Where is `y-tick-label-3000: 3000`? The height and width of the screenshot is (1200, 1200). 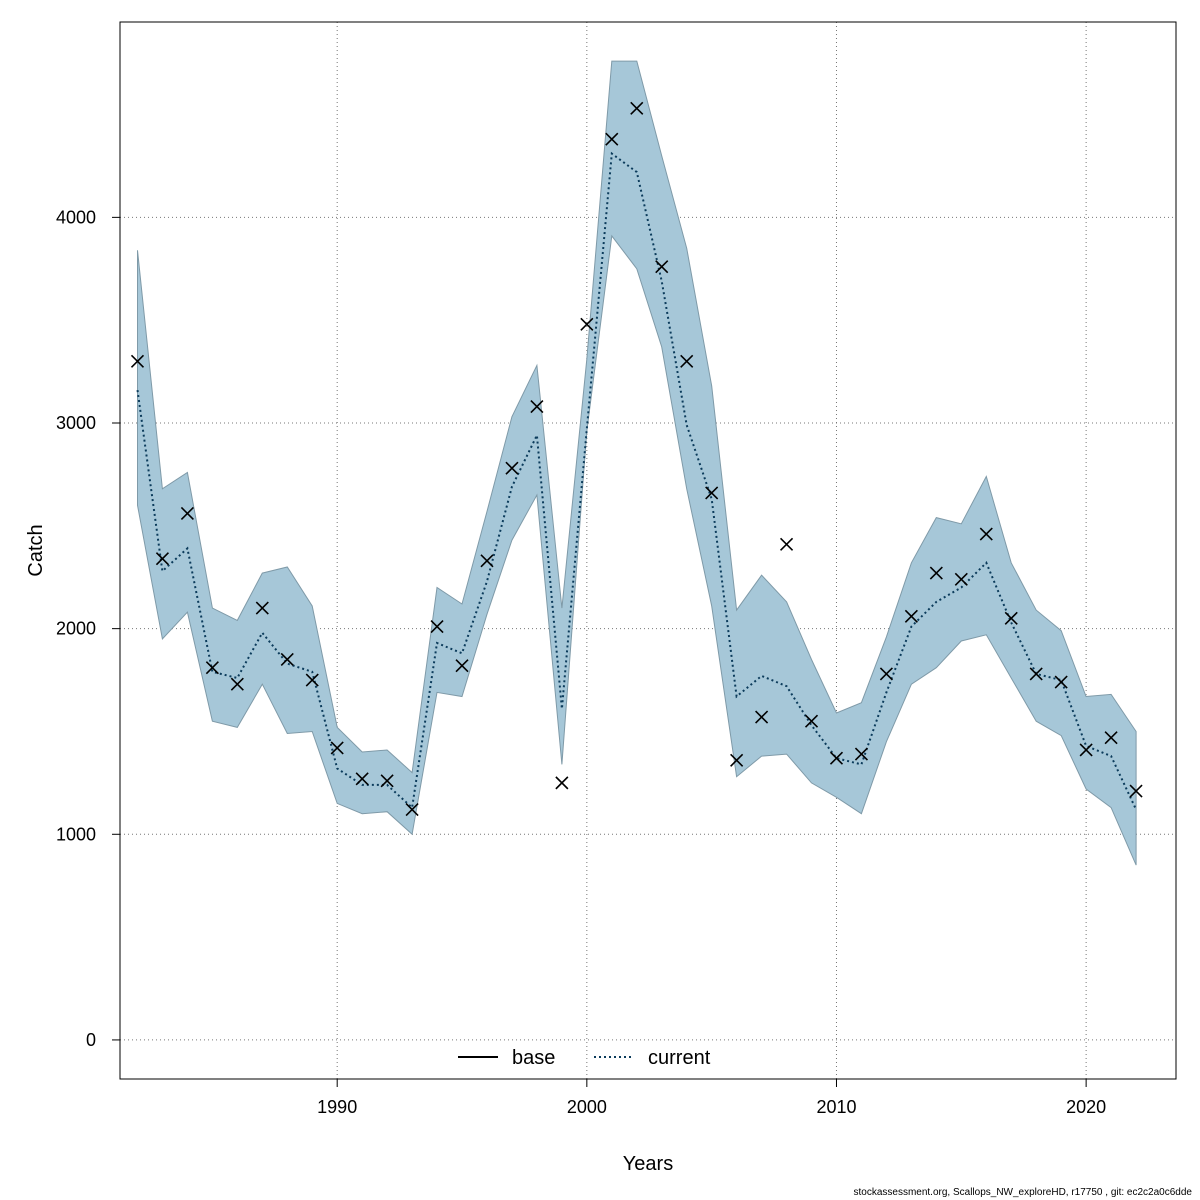
y-tick-label-3000: 3000 is located at coordinates (76, 423).